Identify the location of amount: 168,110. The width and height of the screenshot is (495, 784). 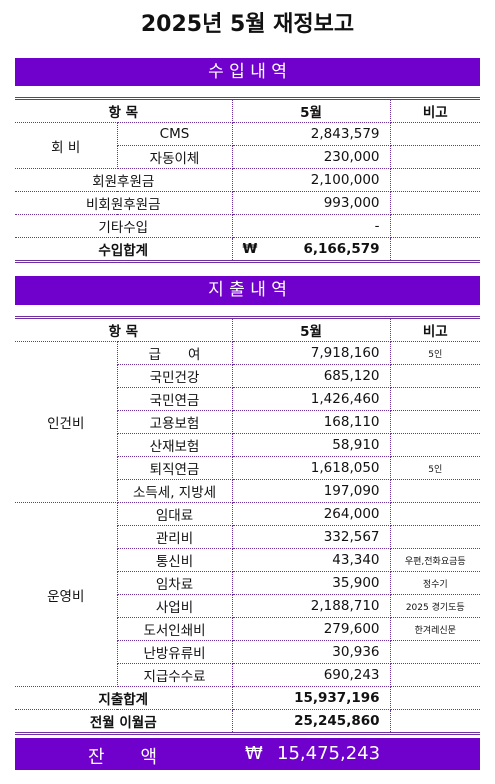
(311, 422).